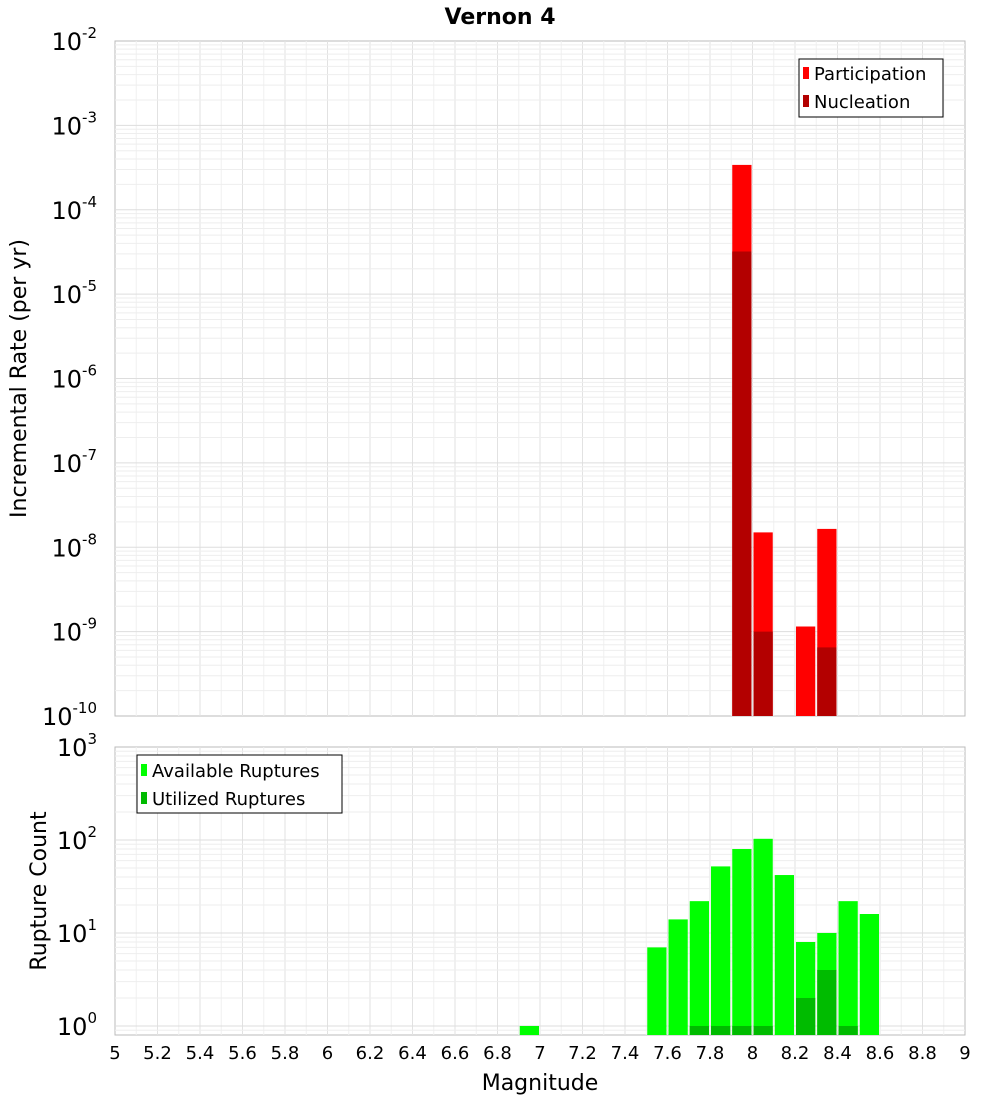 The height and width of the screenshot is (1100, 1000). I want to click on y-tick-label: 10⁻⁴, so click(74, 209).